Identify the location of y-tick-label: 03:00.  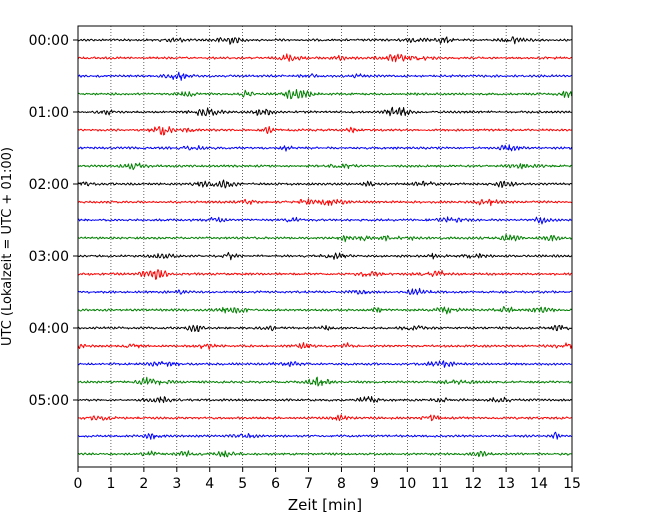
(49, 257).